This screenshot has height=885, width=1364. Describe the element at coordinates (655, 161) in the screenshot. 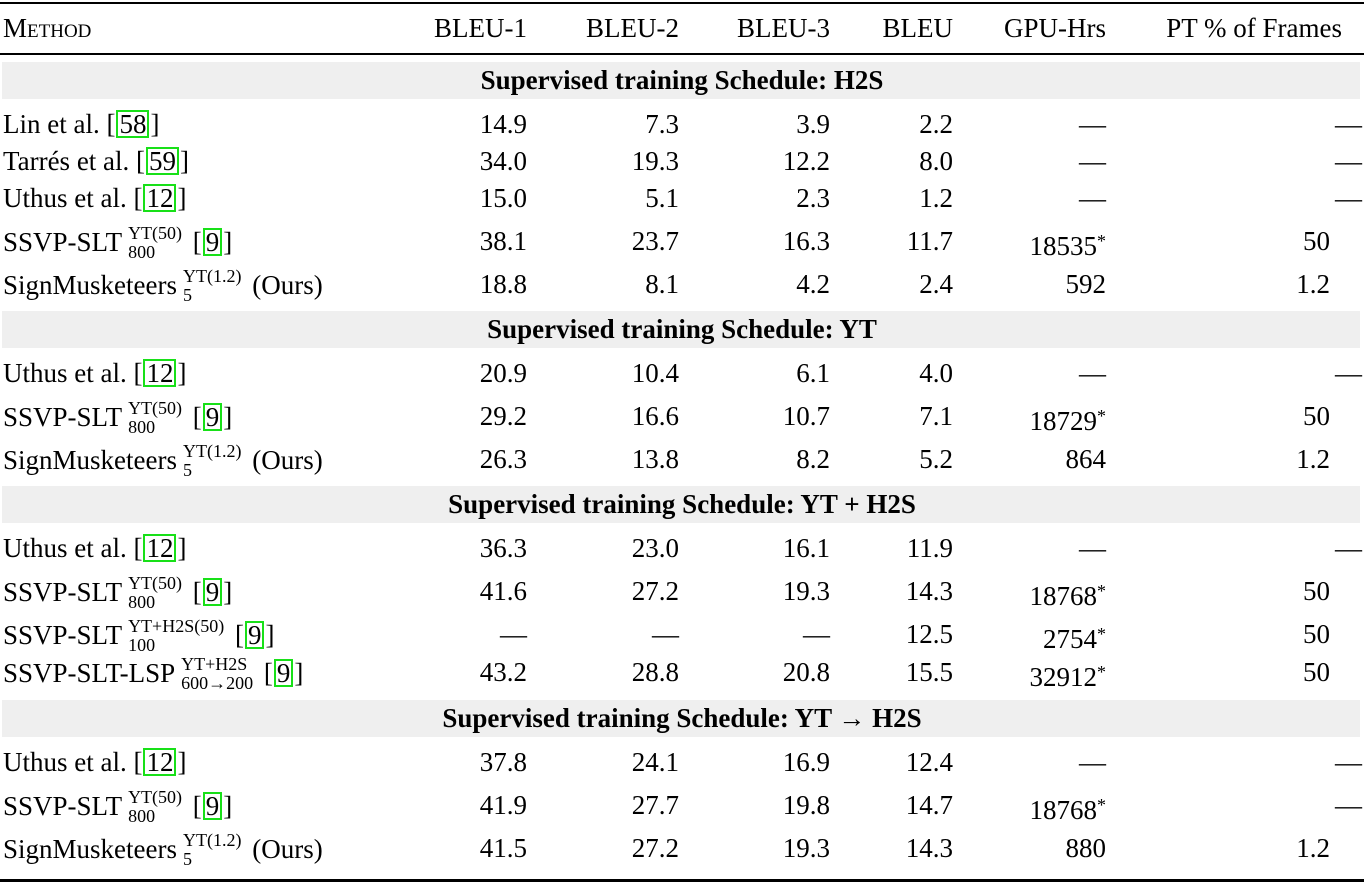

I see `bleu2-value: 19.3` at that location.